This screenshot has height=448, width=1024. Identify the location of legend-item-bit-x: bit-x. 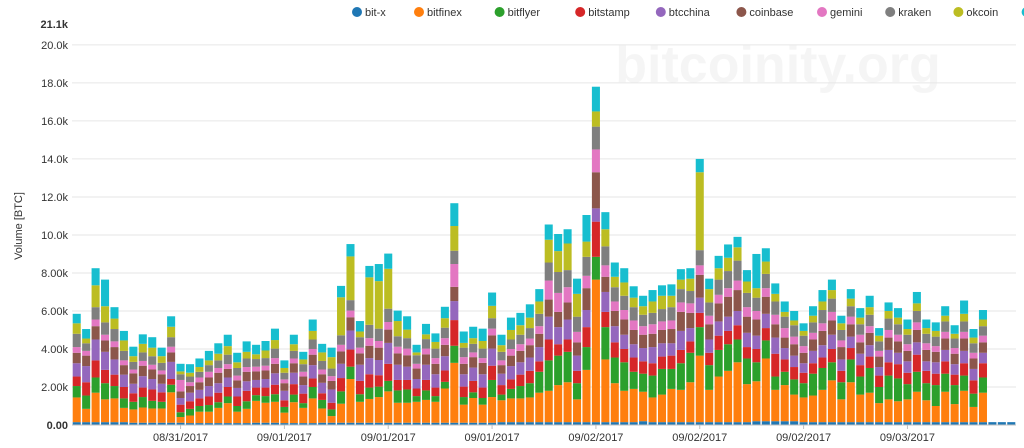
(369, 13).